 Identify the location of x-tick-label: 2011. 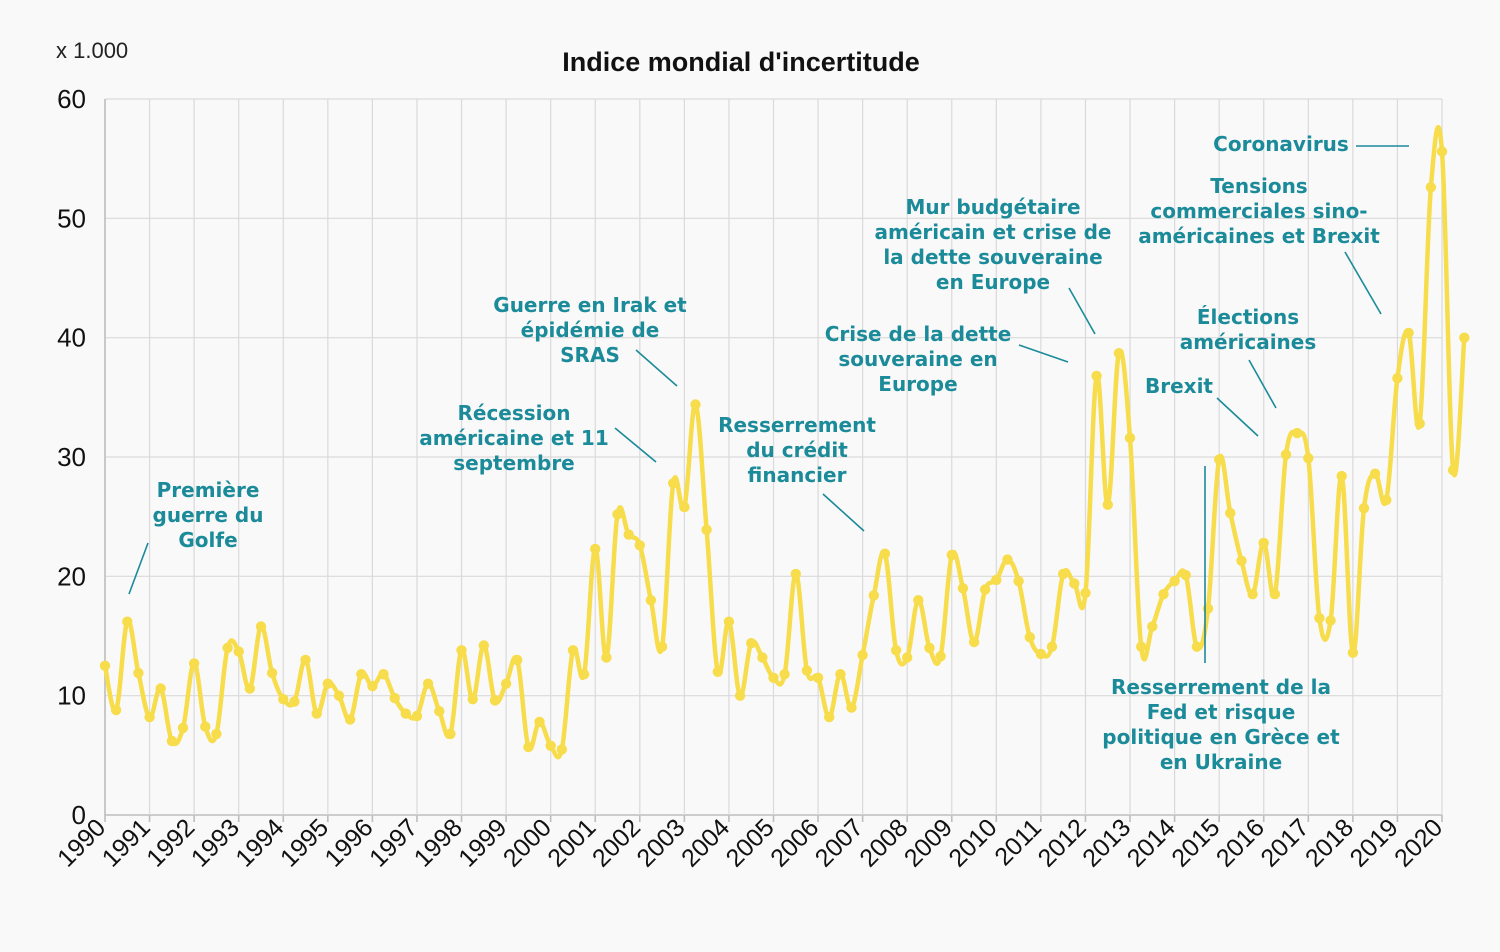
(1018, 842).